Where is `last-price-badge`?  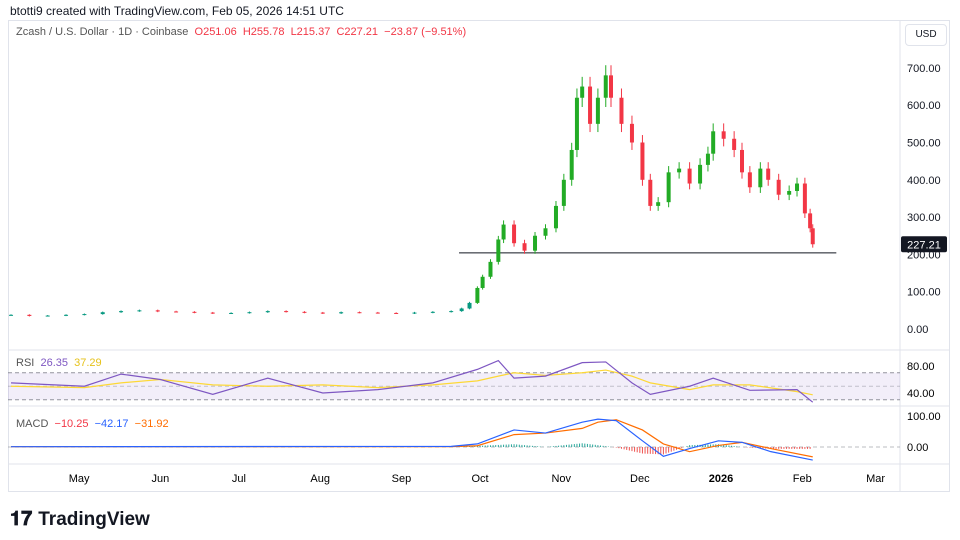
last-price-badge is located at coordinates (924, 244).